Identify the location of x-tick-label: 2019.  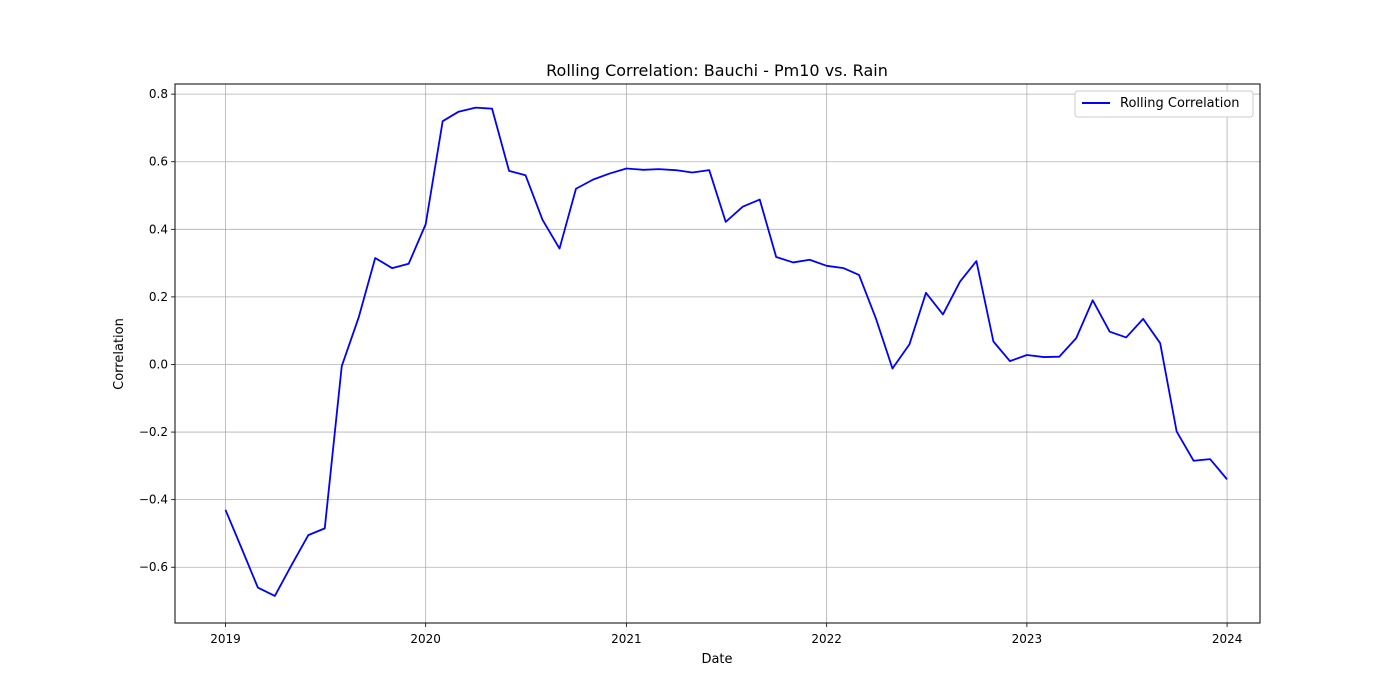
(225, 639).